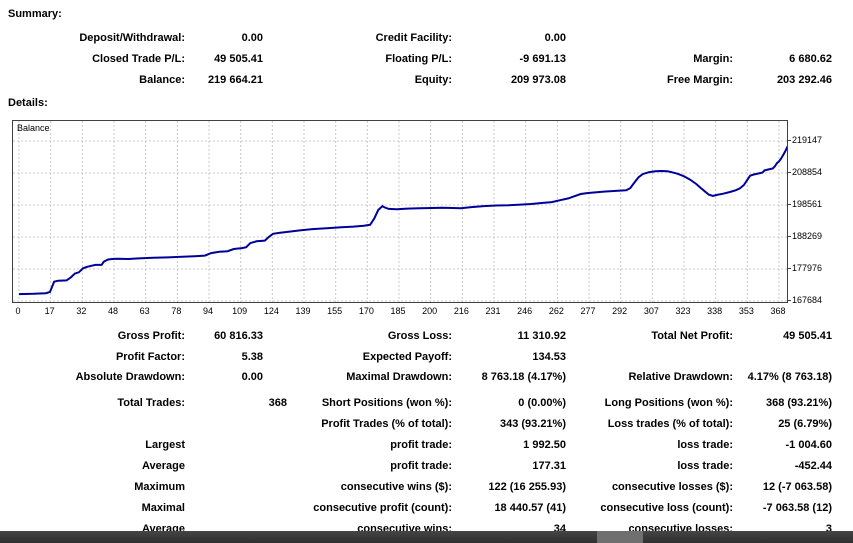 Image resolution: width=853 pixels, height=543 pixels. What do you see at coordinates (407, 357) in the screenshot?
I see `stat-label: Expected Payoff:` at bounding box center [407, 357].